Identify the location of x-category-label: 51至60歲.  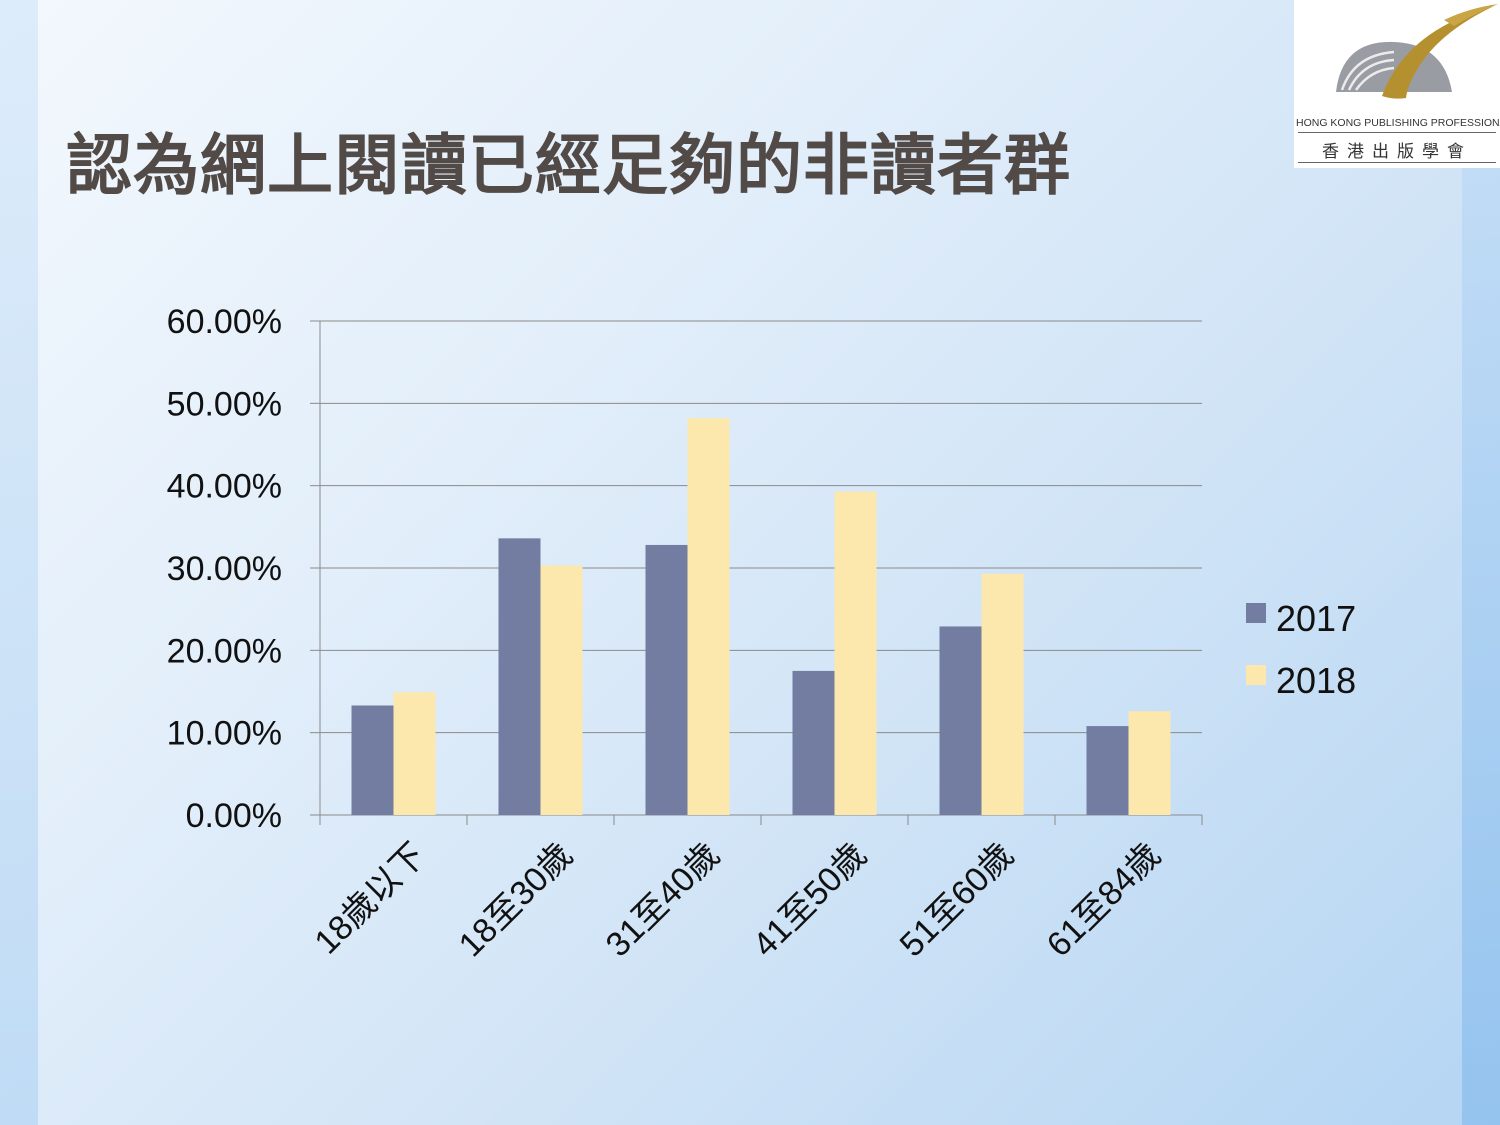
(957, 900).